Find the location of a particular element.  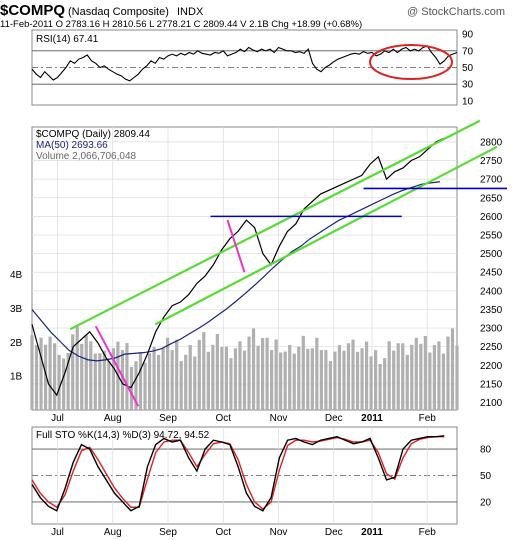

price-tick-label: 2450 is located at coordinates (491, 273).